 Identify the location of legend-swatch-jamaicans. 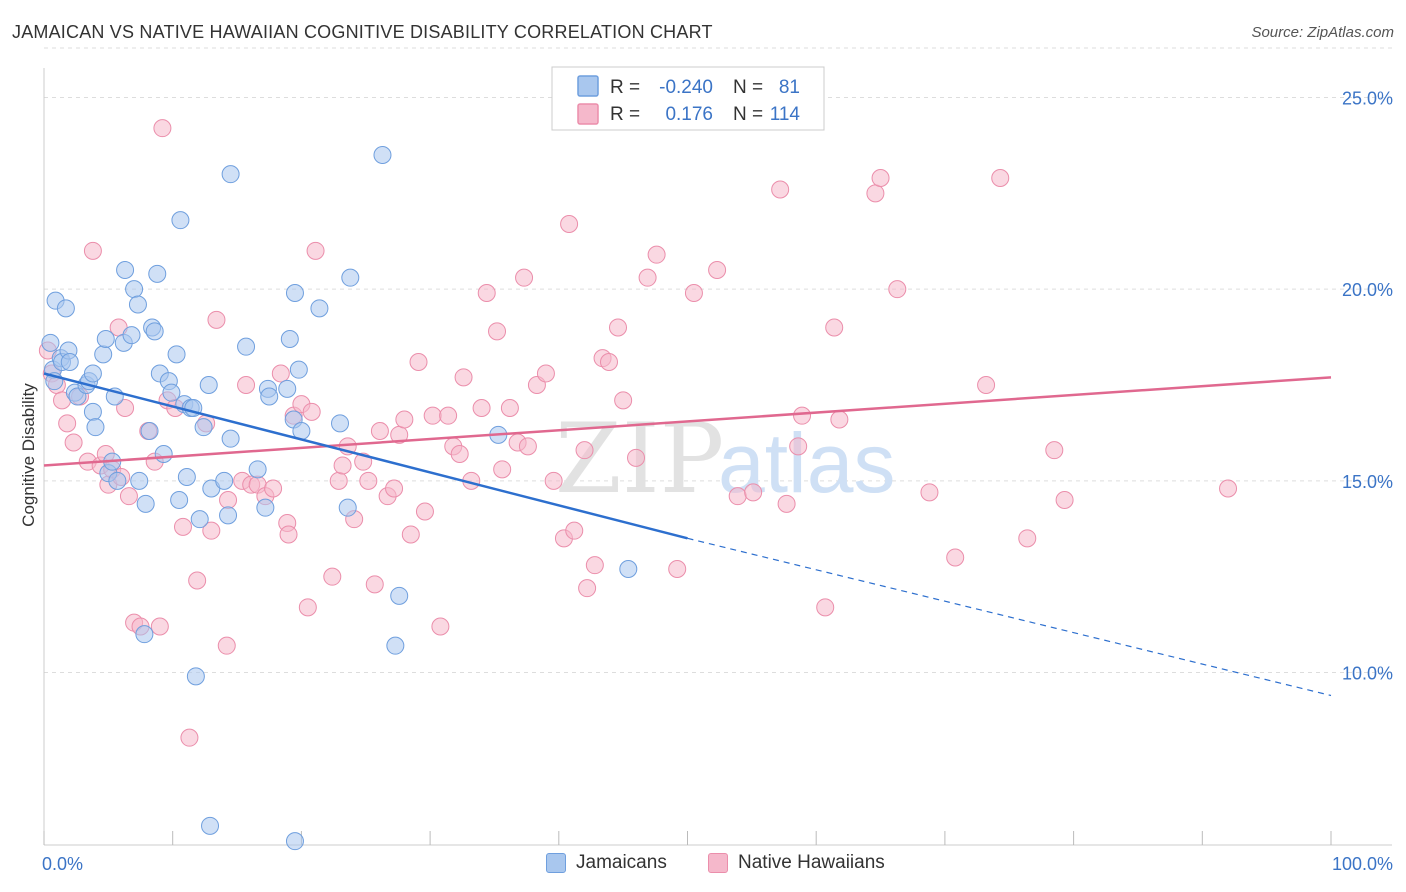
(588, 86).